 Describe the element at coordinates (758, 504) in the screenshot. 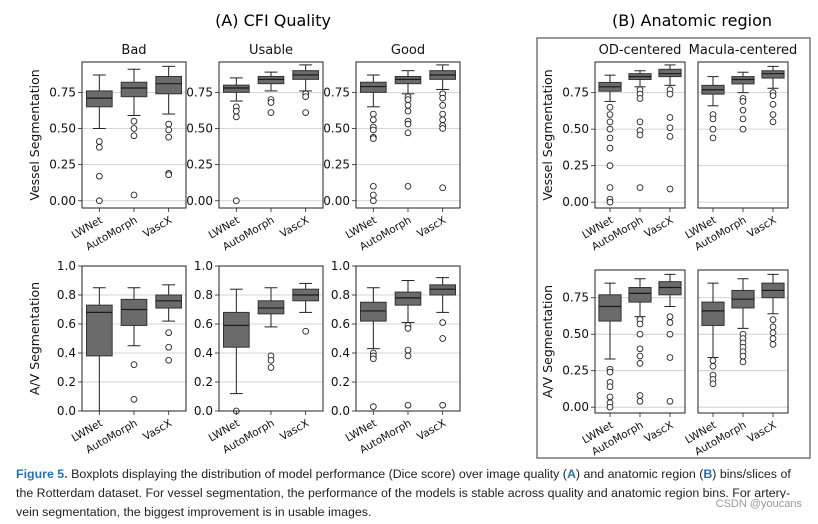

I see `watermark: CSDN @youcans` at that location.